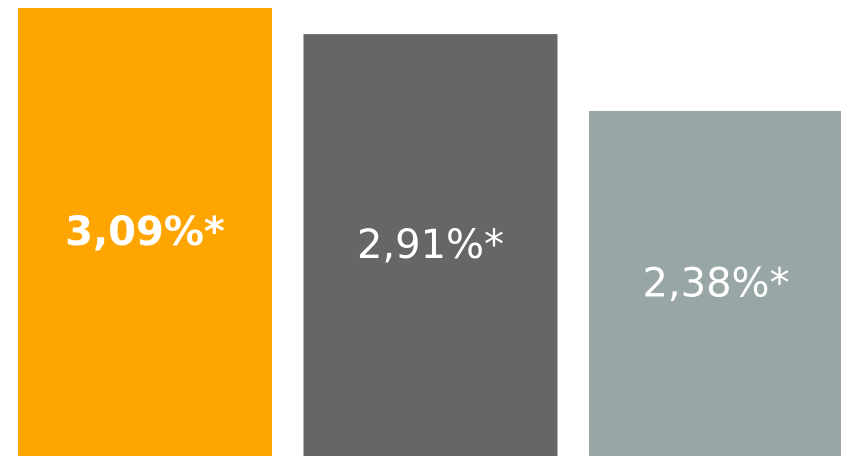  I want to click on bar-value-label-1: 3,09%*, so click(145, 232).